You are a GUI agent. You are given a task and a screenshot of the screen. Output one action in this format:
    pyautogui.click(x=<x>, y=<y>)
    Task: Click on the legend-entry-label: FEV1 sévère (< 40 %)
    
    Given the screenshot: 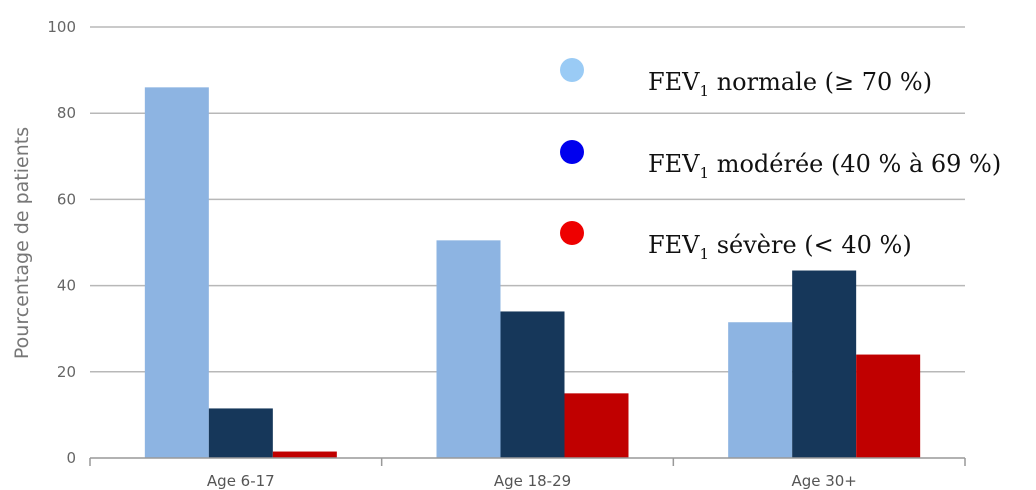 What is the action you would take?
    pyautogui.click(x=780, y=247)
    